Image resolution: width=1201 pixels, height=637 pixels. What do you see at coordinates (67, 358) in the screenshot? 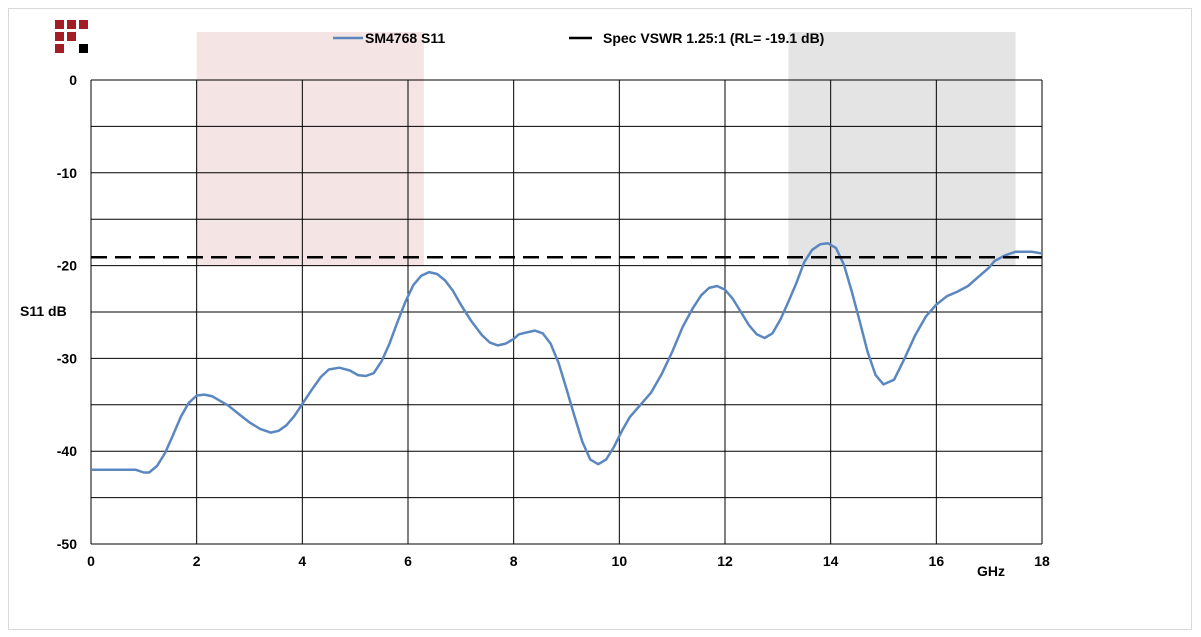
I see `y-tick-label: -30` at bounding box center [67, 358].